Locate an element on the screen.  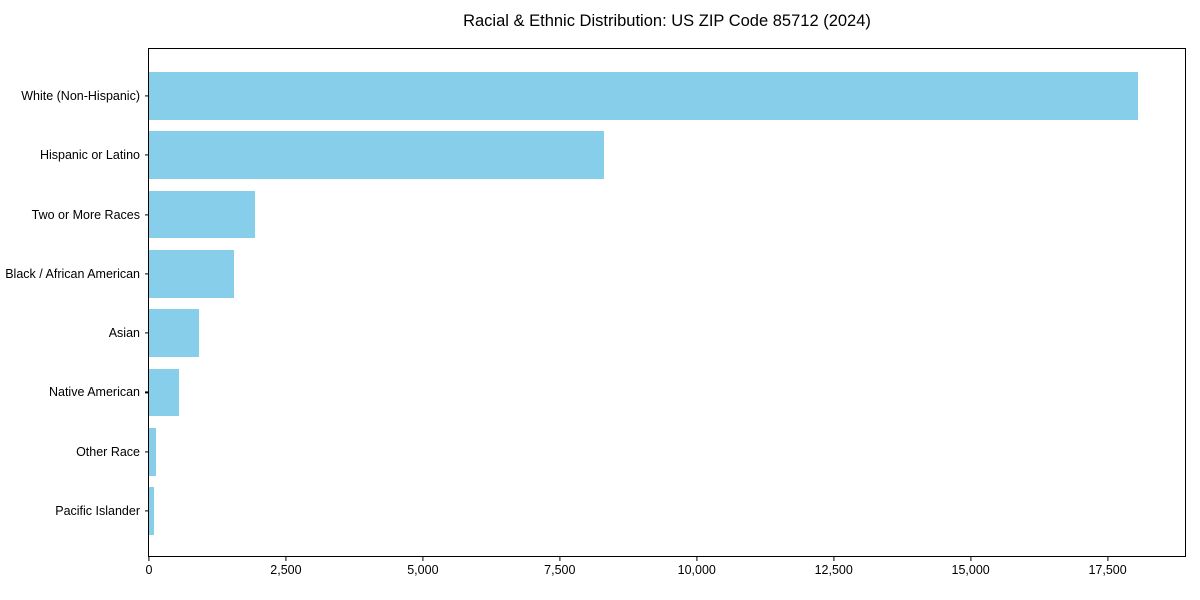
y-tick-label: Black / African American is located at coordinates (72, 273).